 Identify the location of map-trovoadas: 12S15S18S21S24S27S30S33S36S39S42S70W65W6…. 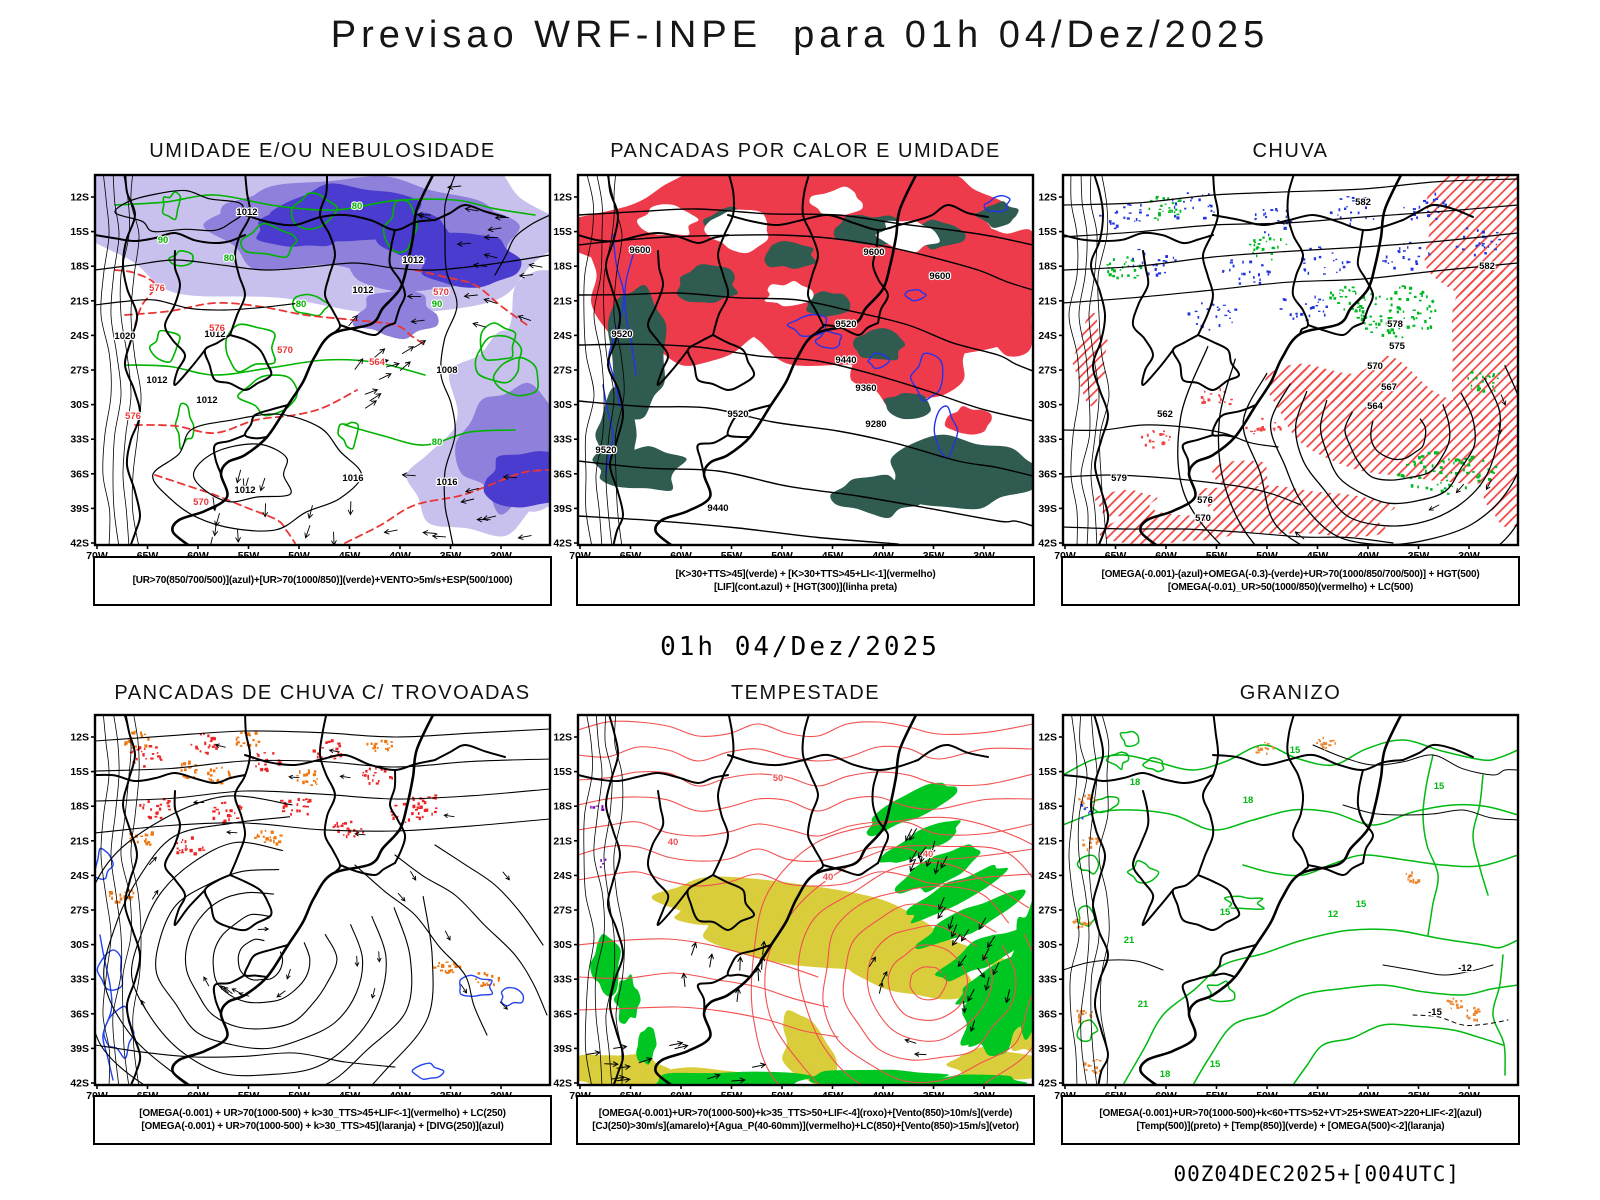
(311, 907).